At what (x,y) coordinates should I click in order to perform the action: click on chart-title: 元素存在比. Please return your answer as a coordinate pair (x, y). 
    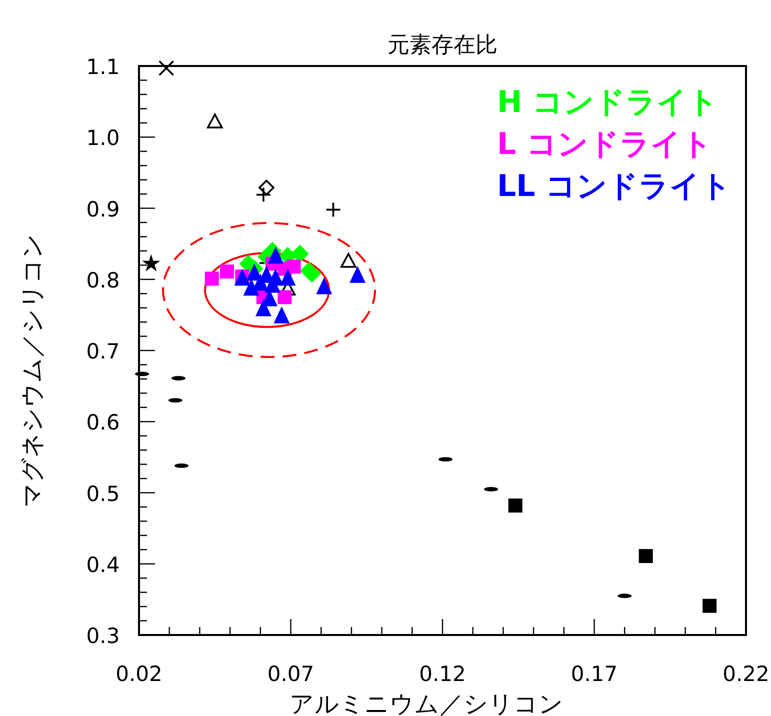
    Looking at the image, I should click on (443, 45).